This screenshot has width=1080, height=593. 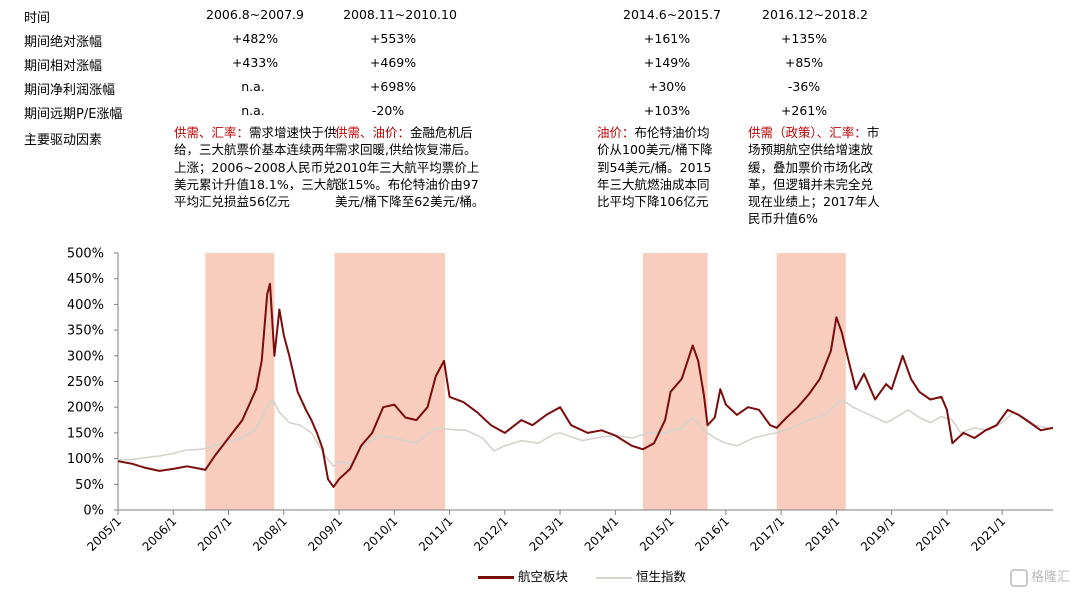 What do you see at coordinates (804, 86) in the screenshot?
I see `cell-profit-p4: -36%` at bounding box center [804, 86].